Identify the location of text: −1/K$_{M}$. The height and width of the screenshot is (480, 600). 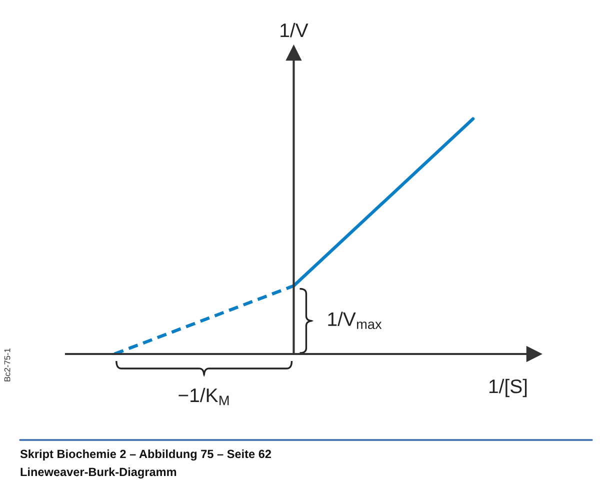
(203, 397).